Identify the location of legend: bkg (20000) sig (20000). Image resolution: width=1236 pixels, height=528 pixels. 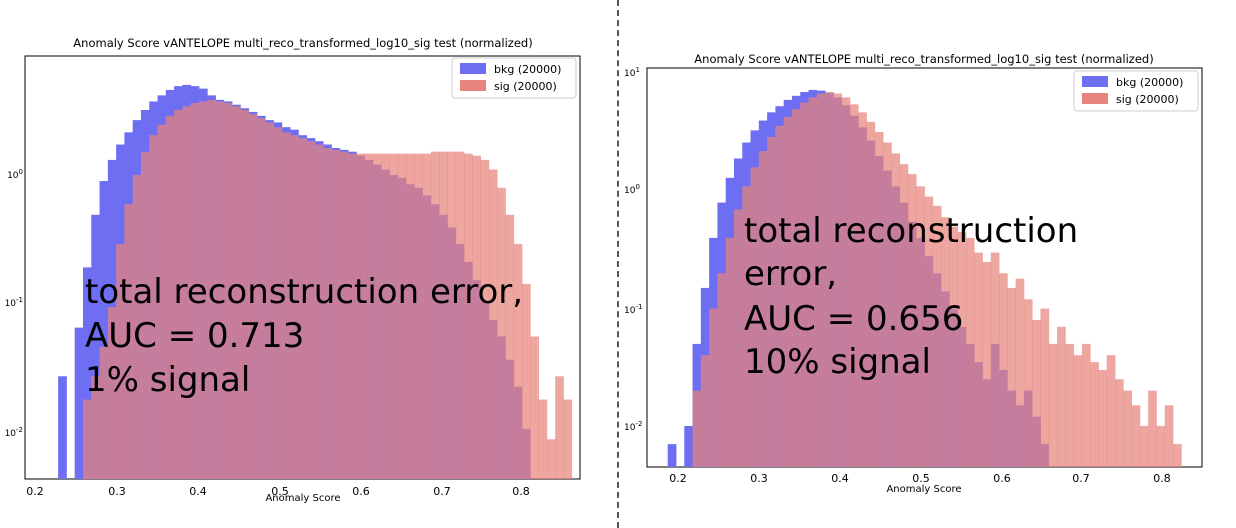
(1136, 91).